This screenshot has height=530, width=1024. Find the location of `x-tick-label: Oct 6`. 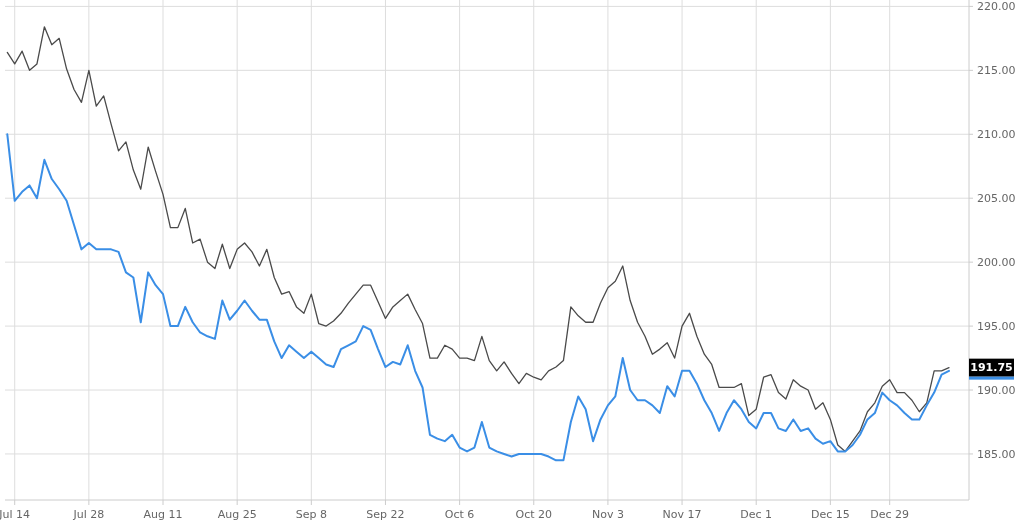

x-tick-label: Oct 6 is located at coordinates (459, 514).